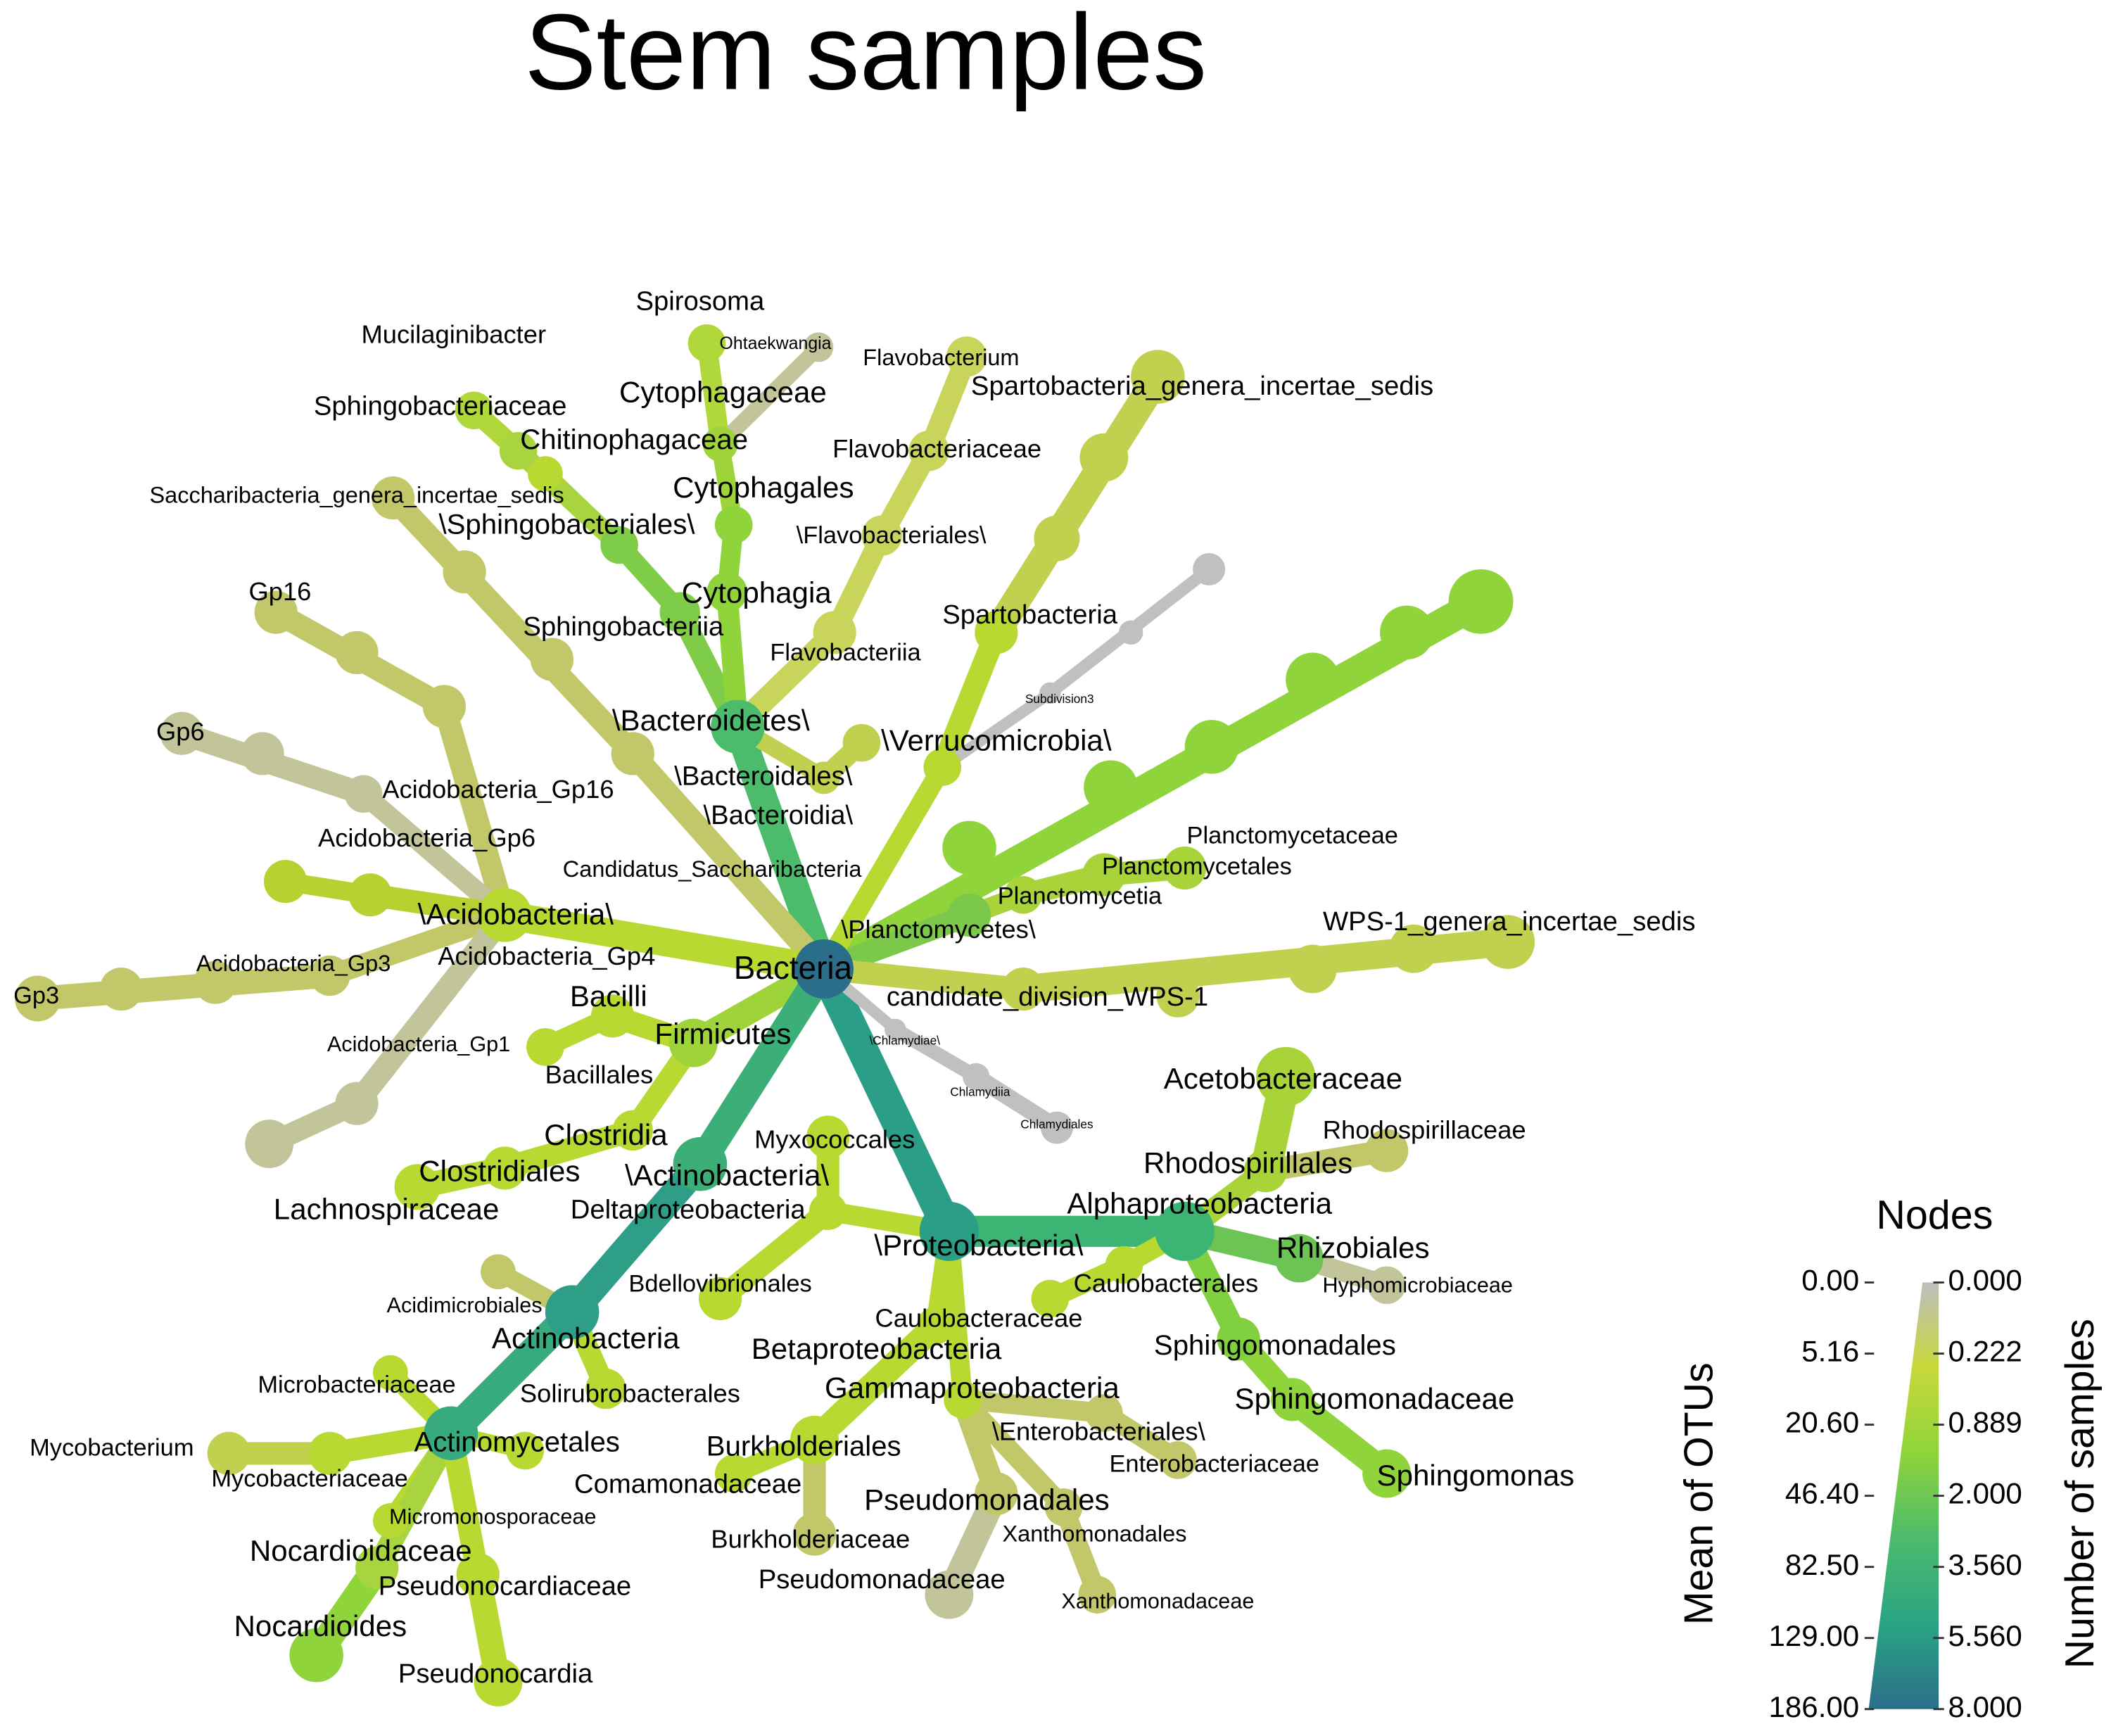 The image size is (2111, 1736). What do you see at coordinates (112, 1448) in the screenshot?
I see `node-label: Mycobacterium` at bounding box center [112, 1448].